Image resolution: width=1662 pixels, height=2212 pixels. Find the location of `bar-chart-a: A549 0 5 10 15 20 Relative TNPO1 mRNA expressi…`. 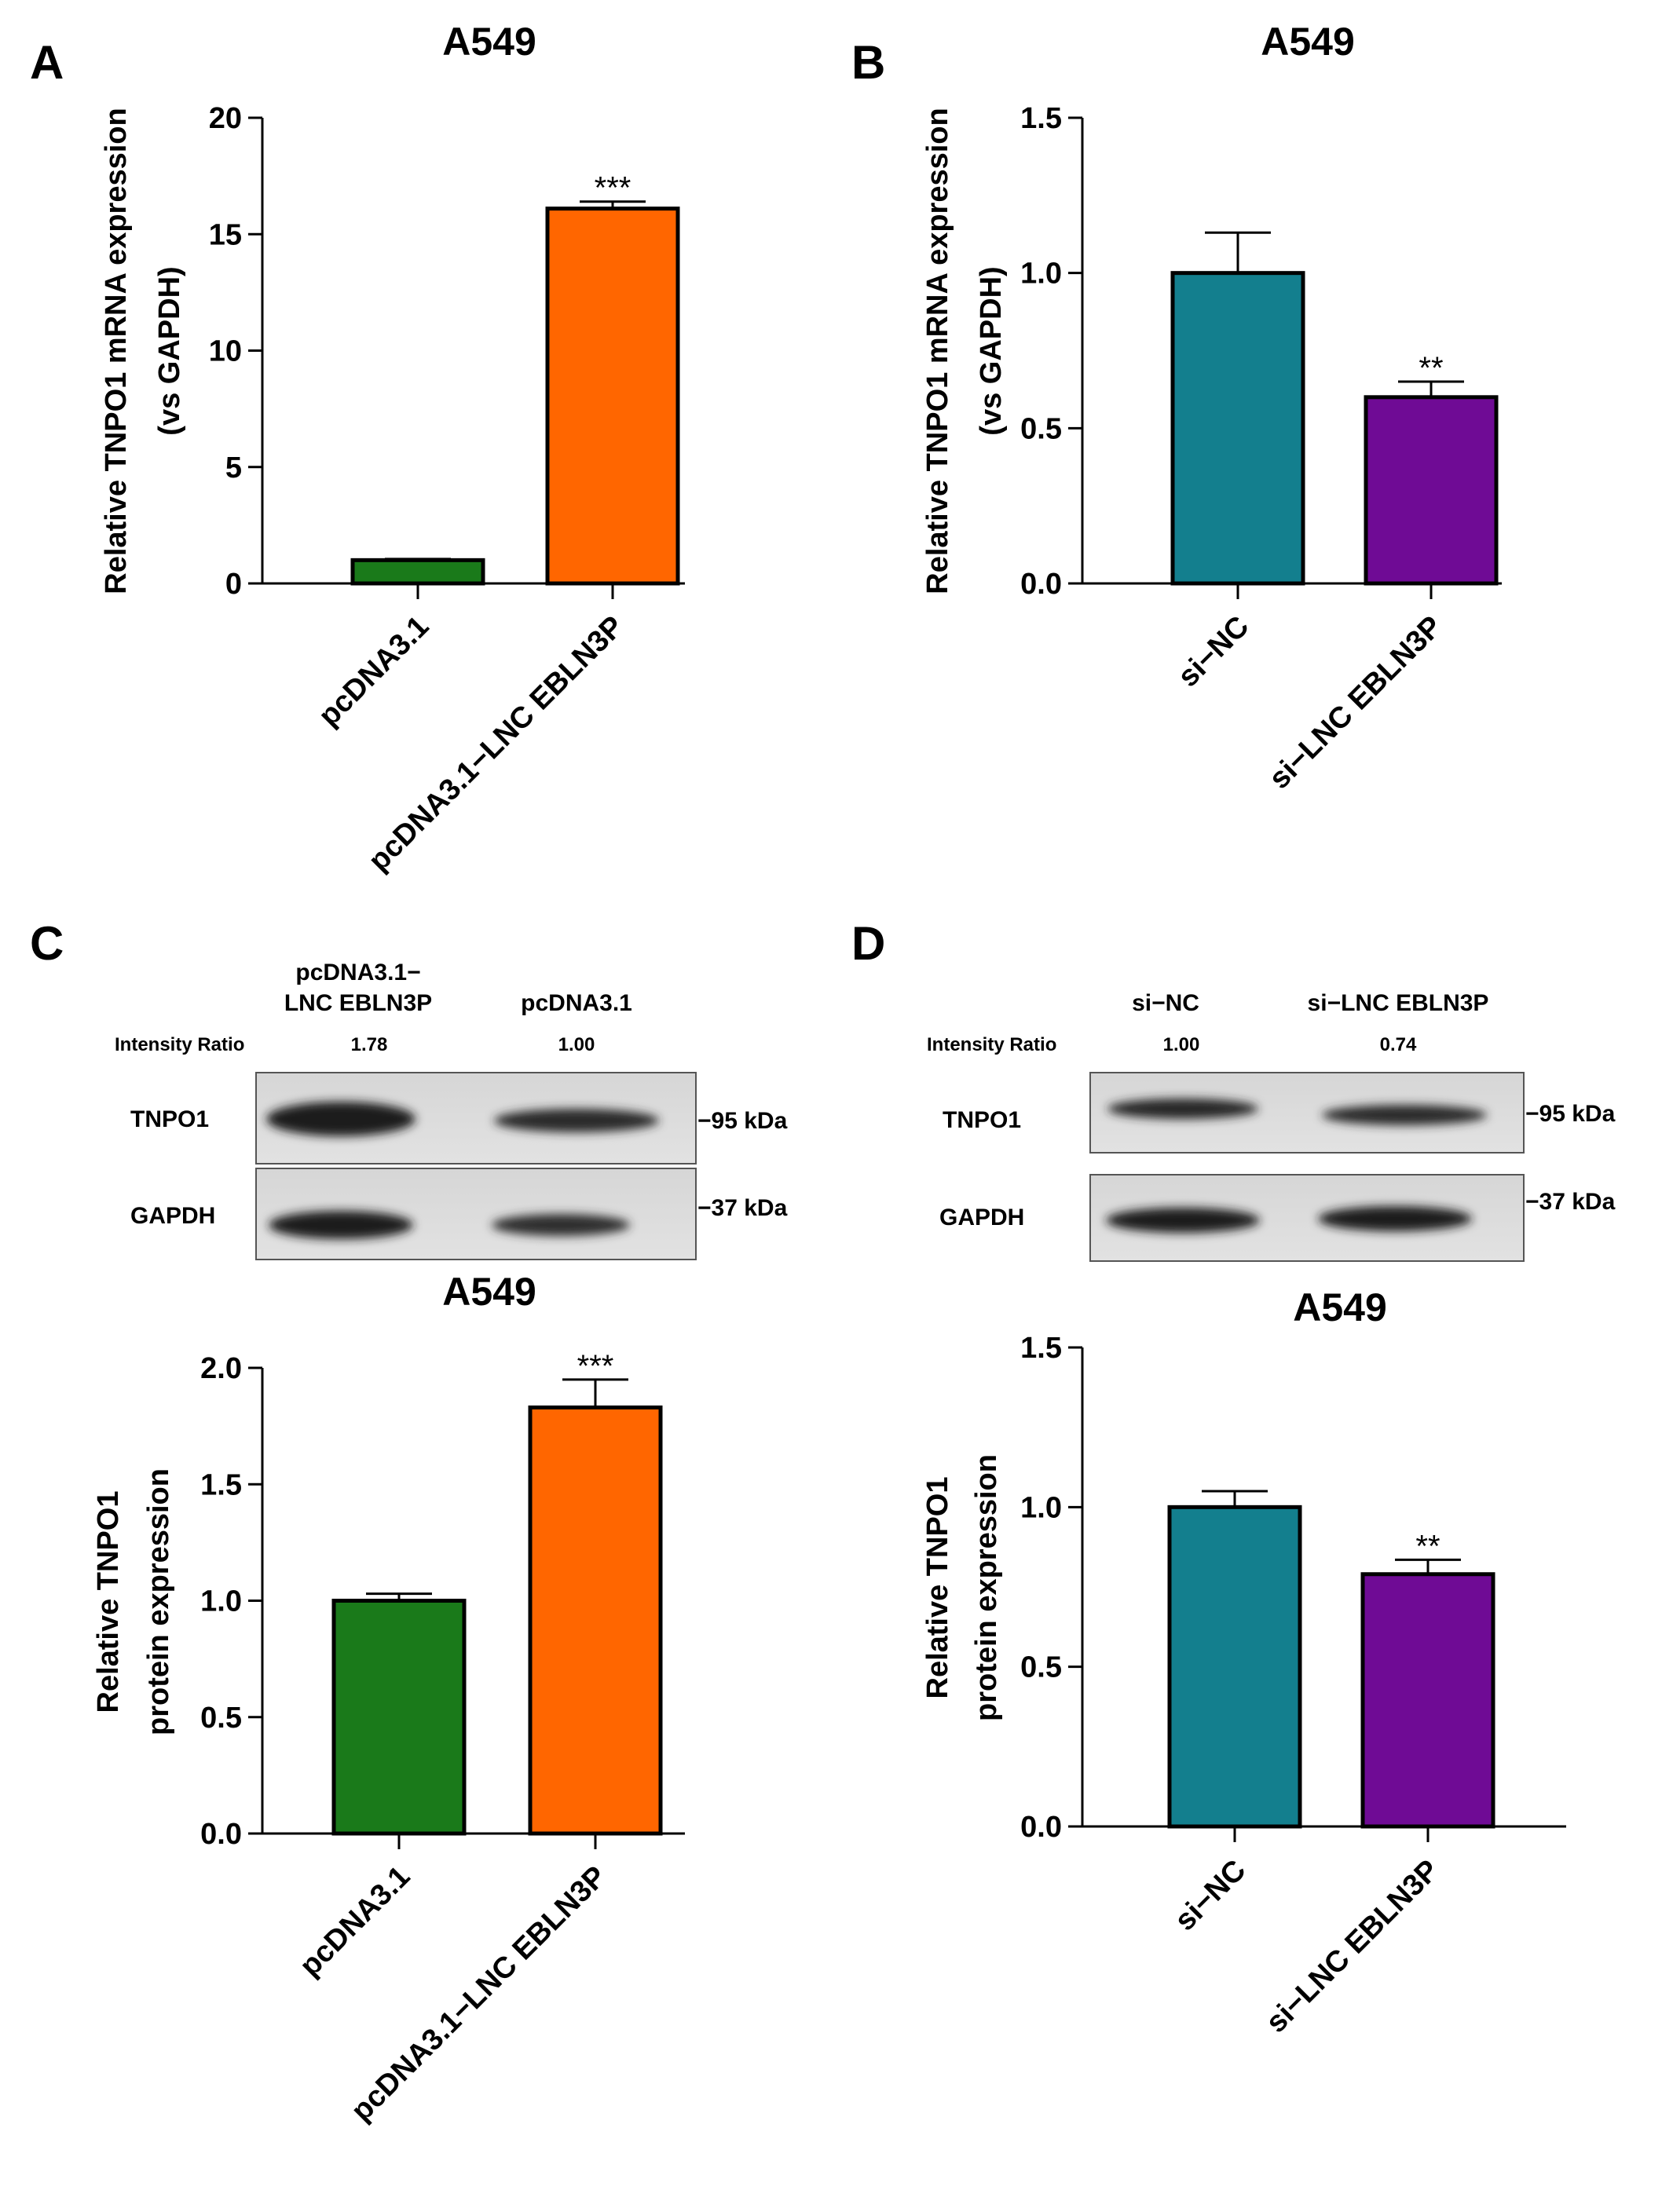

bar-chart-a: A549 0 5 10 15 20 Relative TNPO1 mRNA expressi… is located at coordinates (392, 449).